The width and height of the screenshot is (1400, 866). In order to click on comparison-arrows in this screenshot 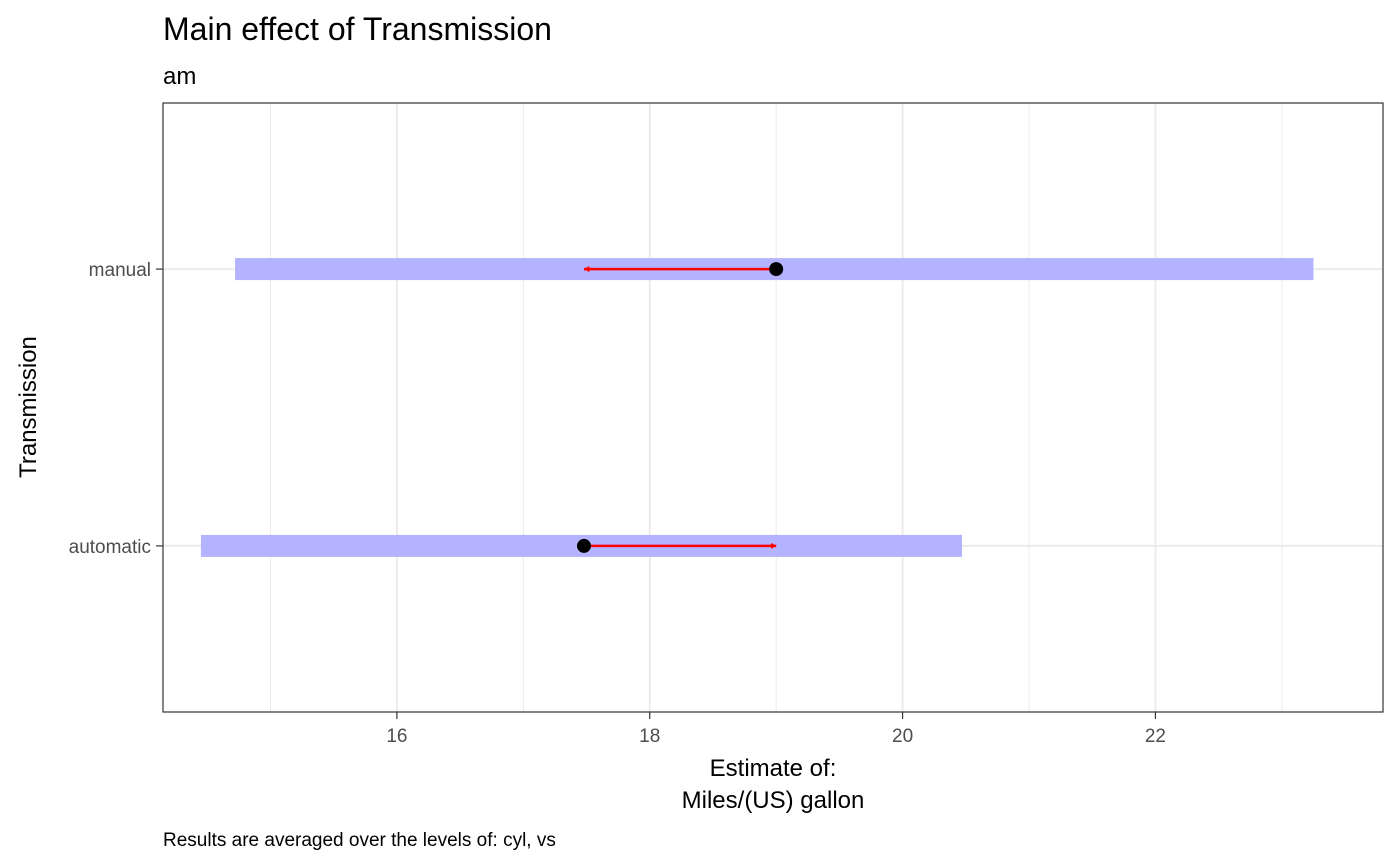, I will do `click(680, 407)`.